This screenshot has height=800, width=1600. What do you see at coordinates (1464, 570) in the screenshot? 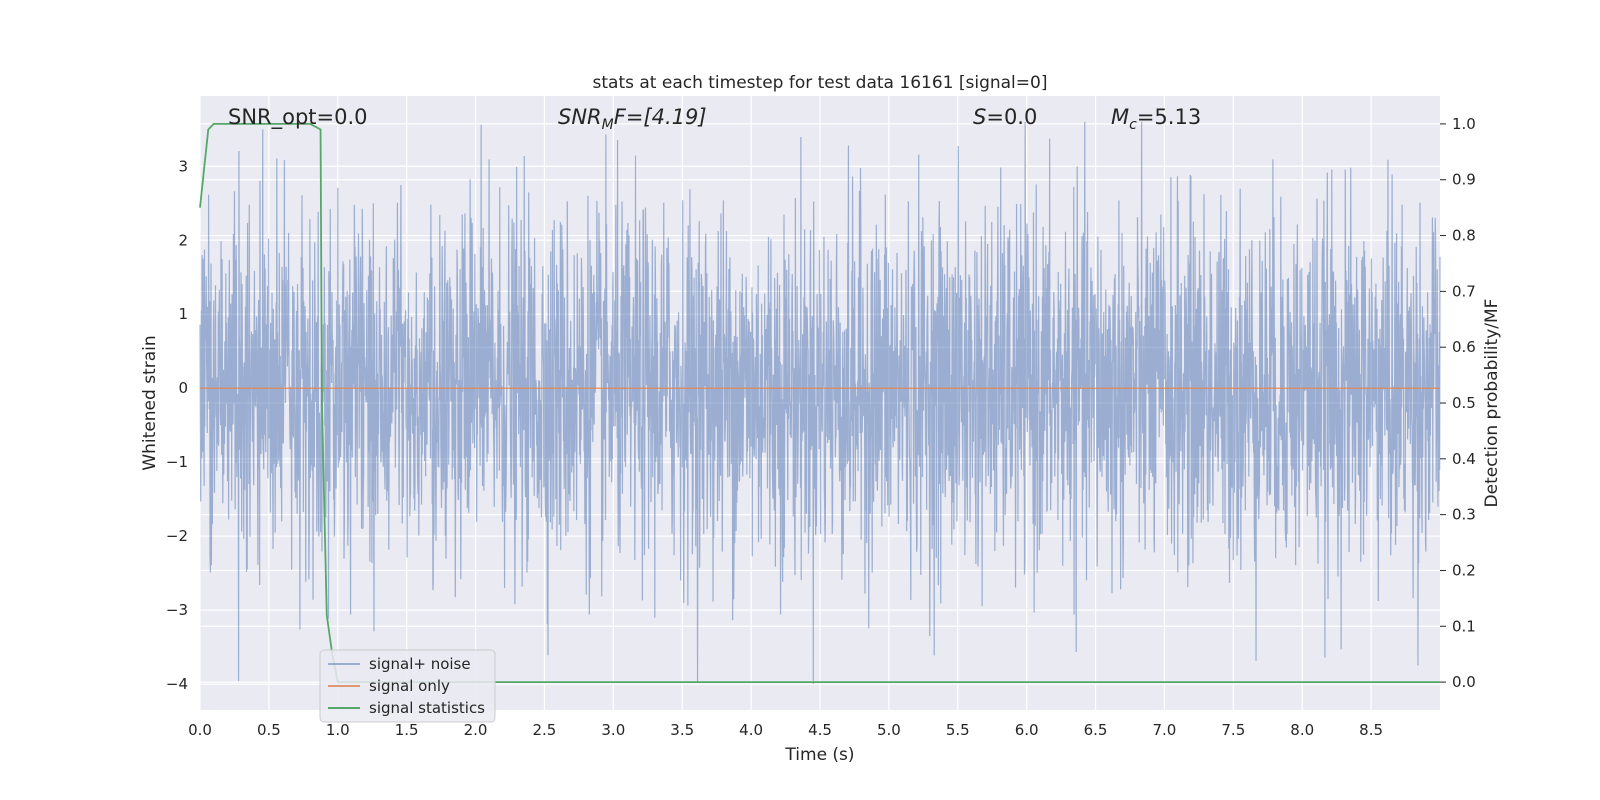
I see `right-y-tick-label: 0.2` at bounding box center [1464, 570].